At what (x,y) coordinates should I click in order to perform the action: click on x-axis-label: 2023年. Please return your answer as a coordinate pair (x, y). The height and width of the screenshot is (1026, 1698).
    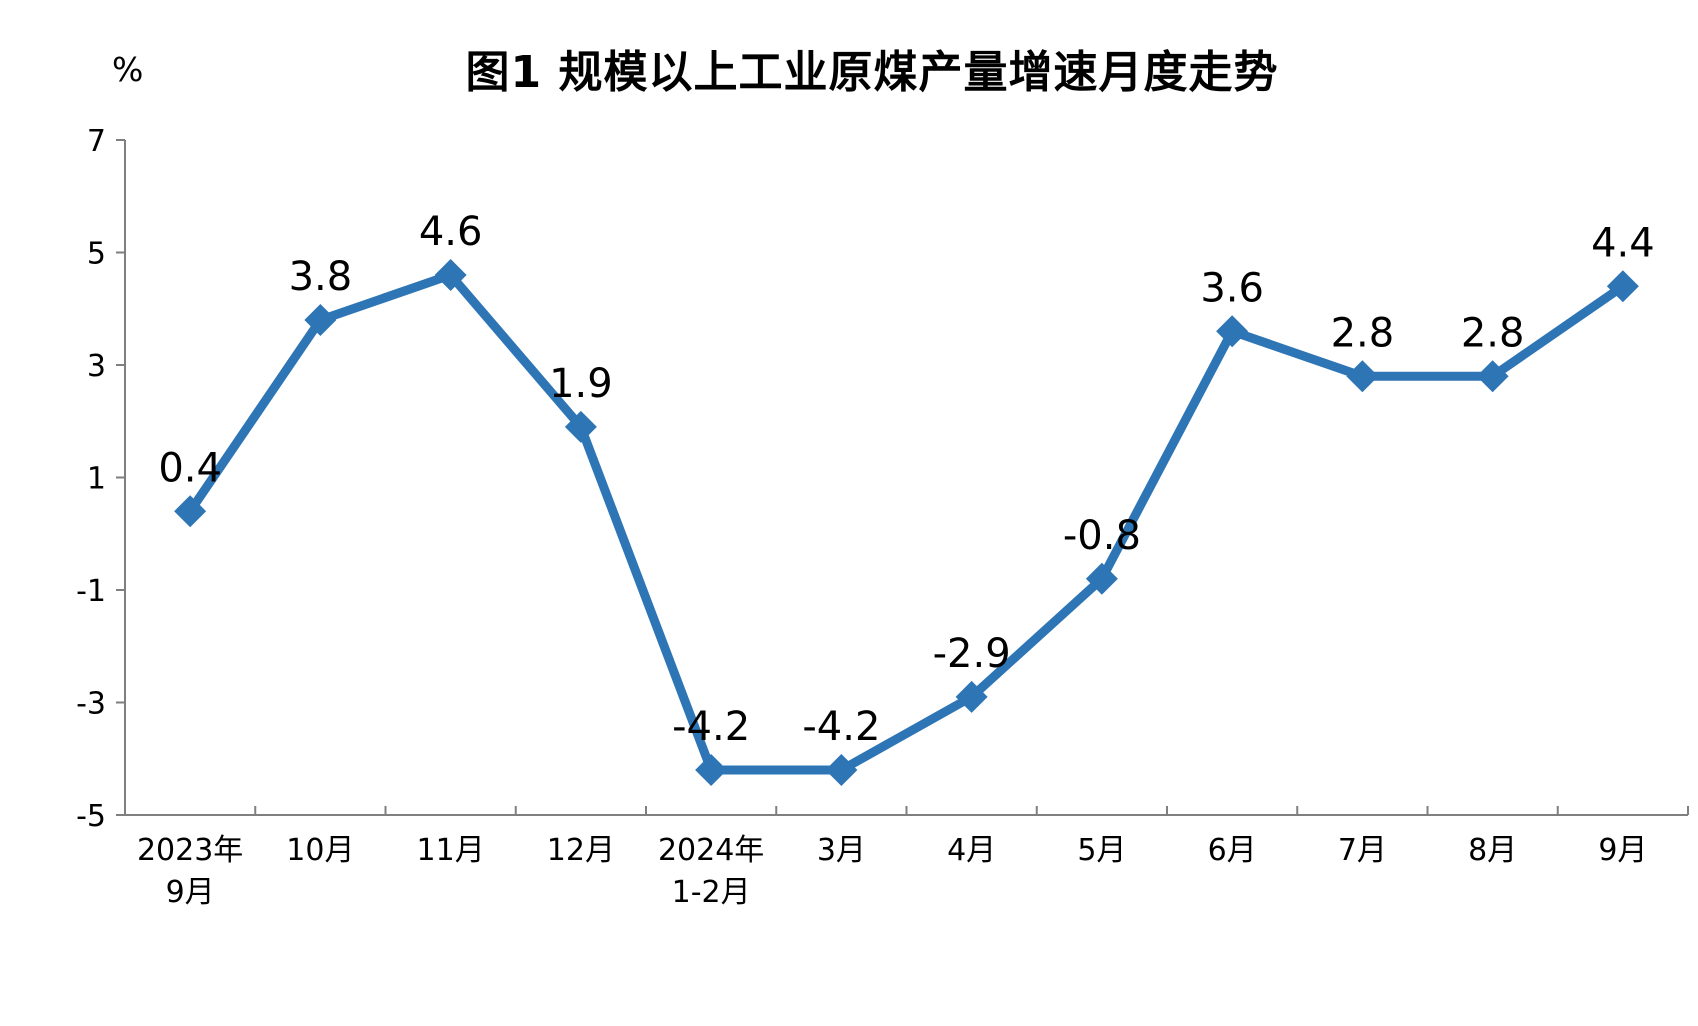
    Looking at the image, I should click on (190, 850).